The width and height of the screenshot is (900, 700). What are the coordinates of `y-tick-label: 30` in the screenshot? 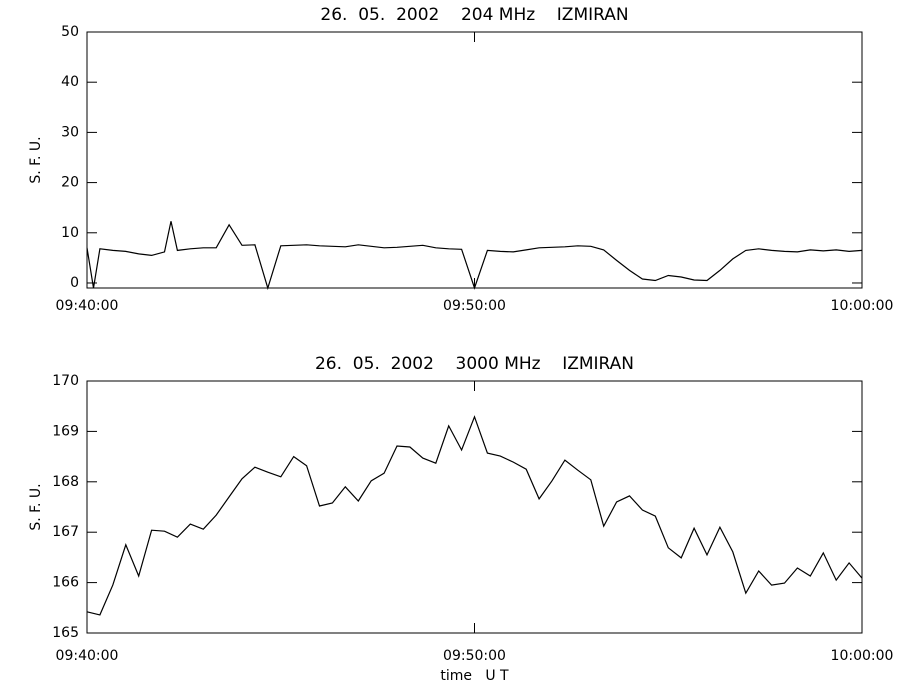 It's located at (70, 132).